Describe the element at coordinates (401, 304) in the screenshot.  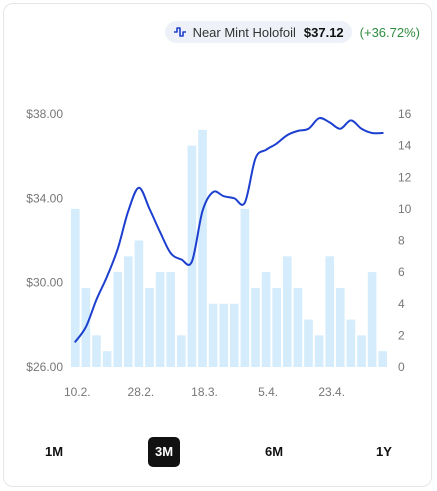
I see `right-axis-tick: 4` at that location.